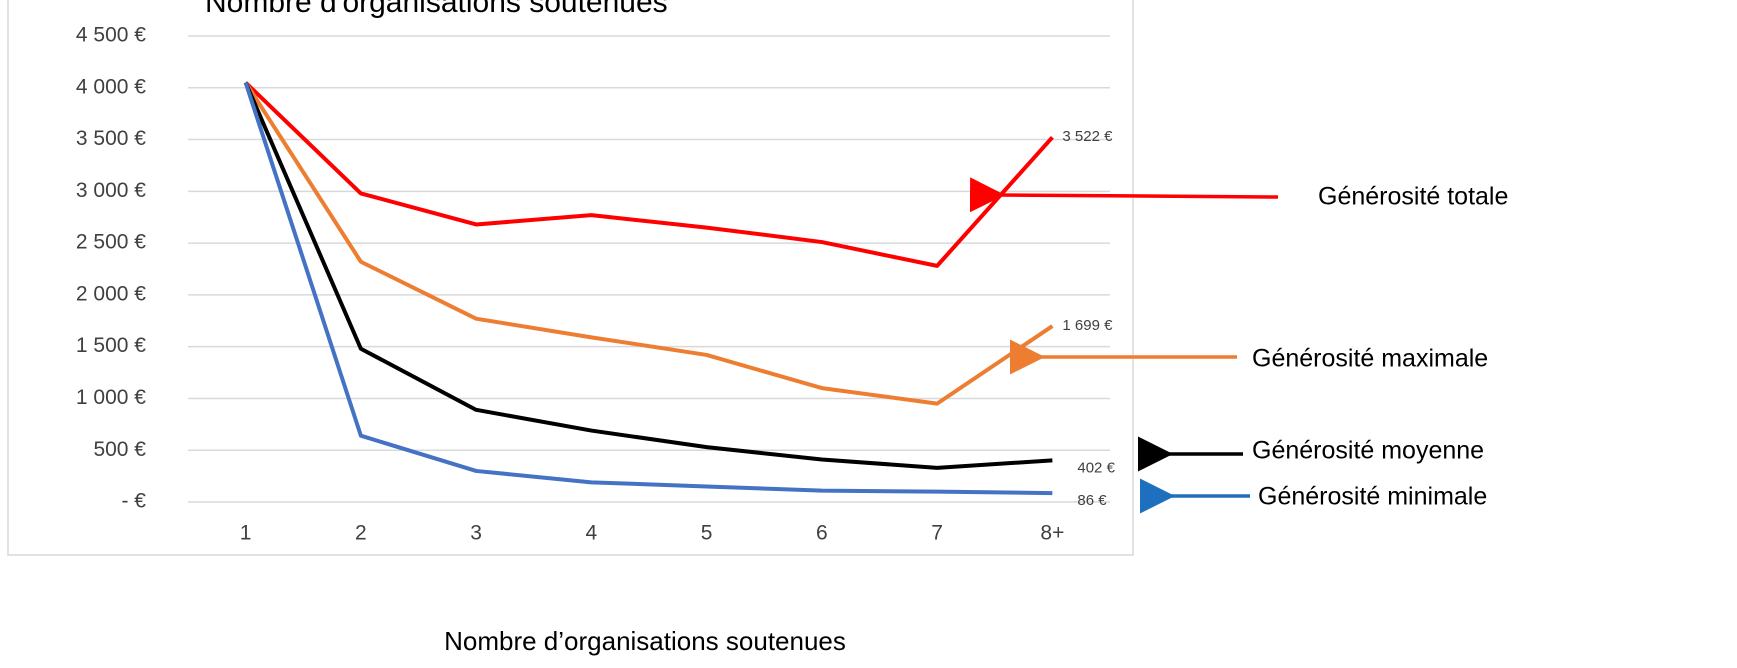 Image resolution: width=1737 pixels, height=668 pixels. Describe the element at coordinates (111, 35) in the screenshot. I see `y-tick-label: 4 500 €` at that location.